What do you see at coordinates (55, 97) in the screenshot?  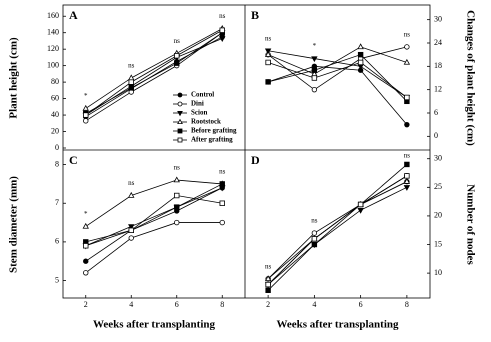 I see `y-tick-label: 60` at bounding box center [55, 97].